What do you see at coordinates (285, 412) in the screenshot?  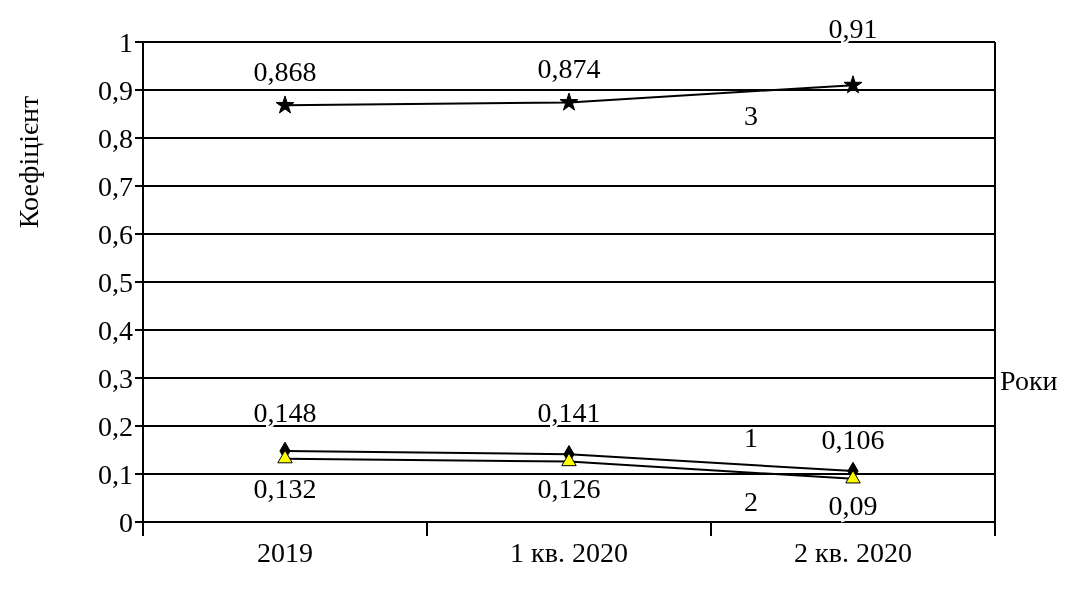 I see `data-label: 0,148` at bounding box center [285, 412].